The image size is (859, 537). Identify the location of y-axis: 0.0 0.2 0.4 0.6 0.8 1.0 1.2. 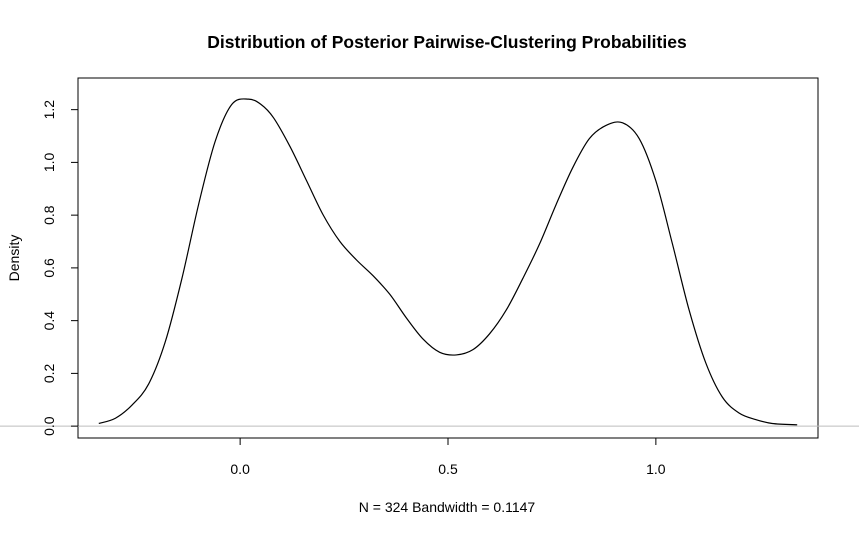
(60, 268).